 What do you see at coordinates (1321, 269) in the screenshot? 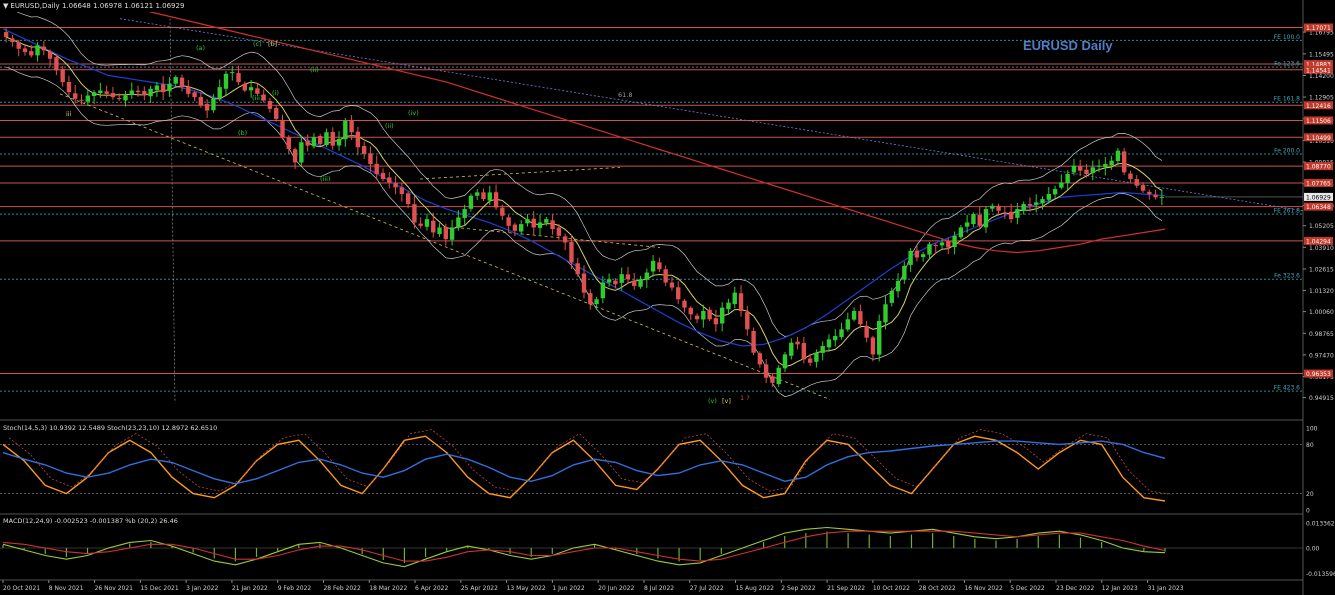
I see `price-tick-label: 1.02615` at bounding box center [1321, 269].